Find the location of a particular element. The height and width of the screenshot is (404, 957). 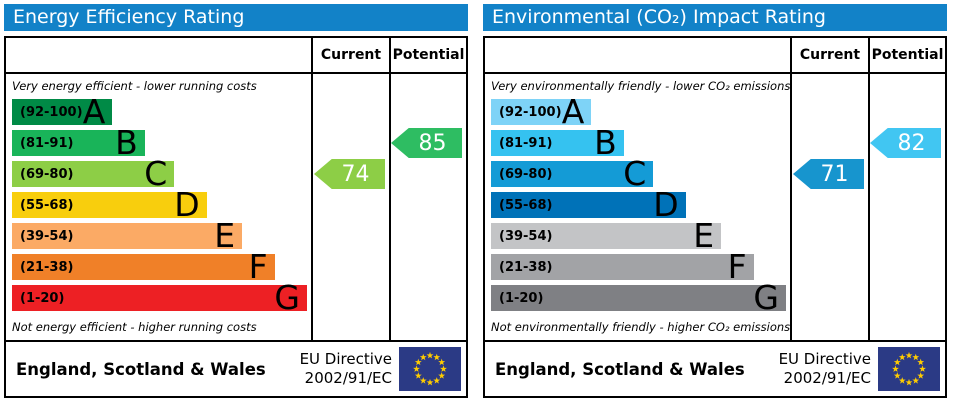

current-column: 74 is located at coordinates (350, 207).